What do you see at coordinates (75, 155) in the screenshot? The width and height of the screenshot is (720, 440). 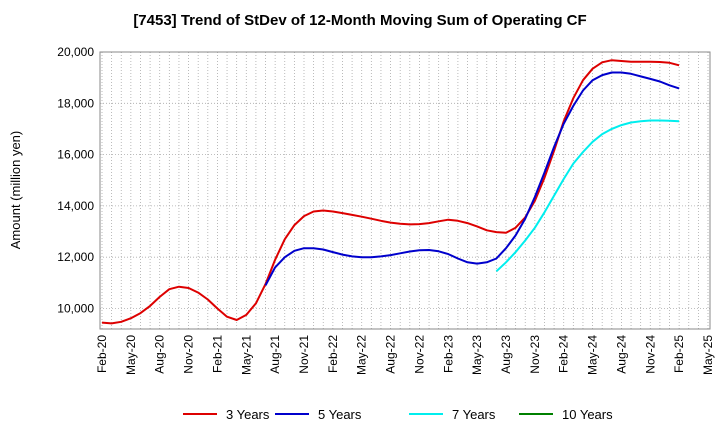 I see `y-tick-label: 16,000` at bounding box center [75, 155].